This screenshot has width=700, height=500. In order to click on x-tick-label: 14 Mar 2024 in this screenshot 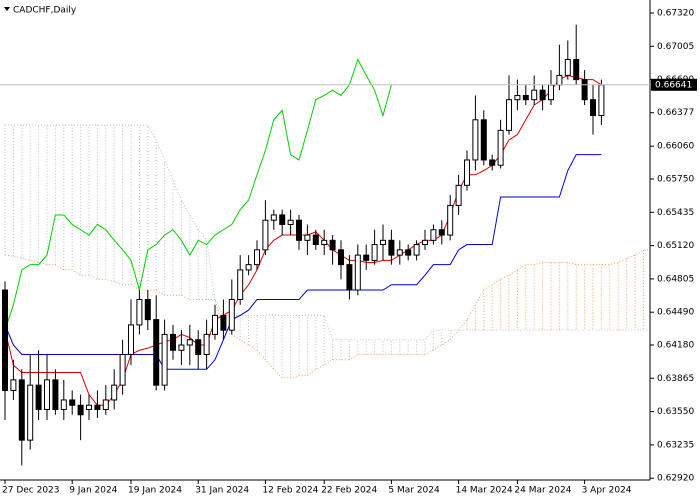, I will do `click(484, 491)`.